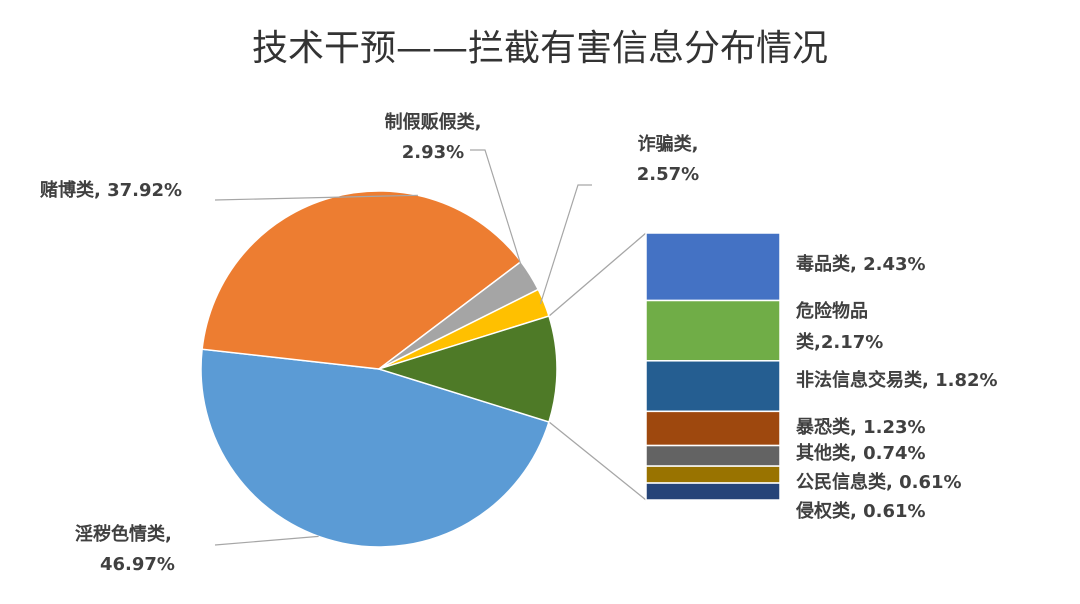  Describe the element at coordinates (861, 264) in the screenshot. I see `bar-label-0: 毒品类, 2.43%` at that location.